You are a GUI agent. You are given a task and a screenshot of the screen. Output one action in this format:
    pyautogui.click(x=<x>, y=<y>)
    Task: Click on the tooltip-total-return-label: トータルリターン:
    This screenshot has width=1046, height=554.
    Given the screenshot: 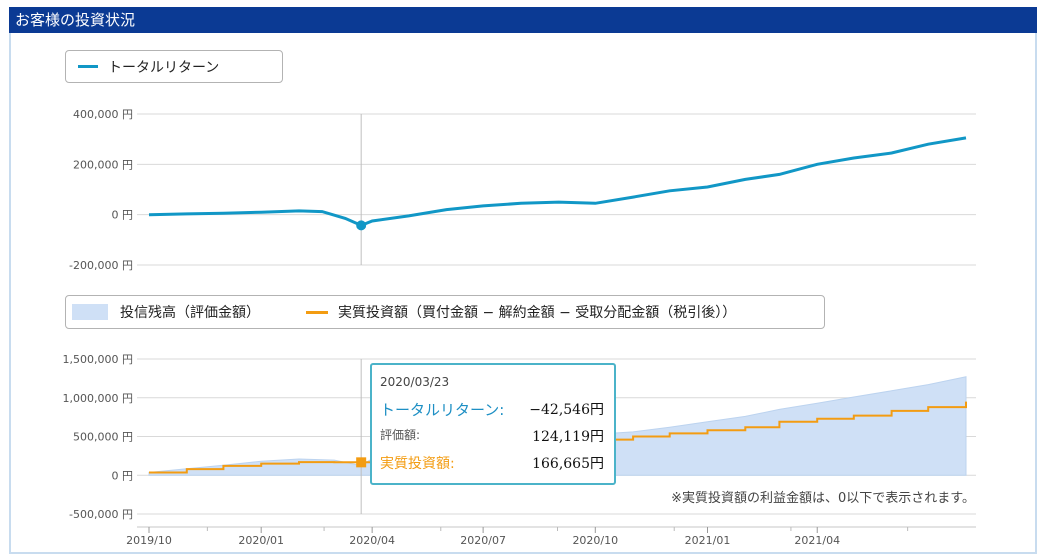 What is the action you would take?
    pyautogui.click(x=442, y=410)
    